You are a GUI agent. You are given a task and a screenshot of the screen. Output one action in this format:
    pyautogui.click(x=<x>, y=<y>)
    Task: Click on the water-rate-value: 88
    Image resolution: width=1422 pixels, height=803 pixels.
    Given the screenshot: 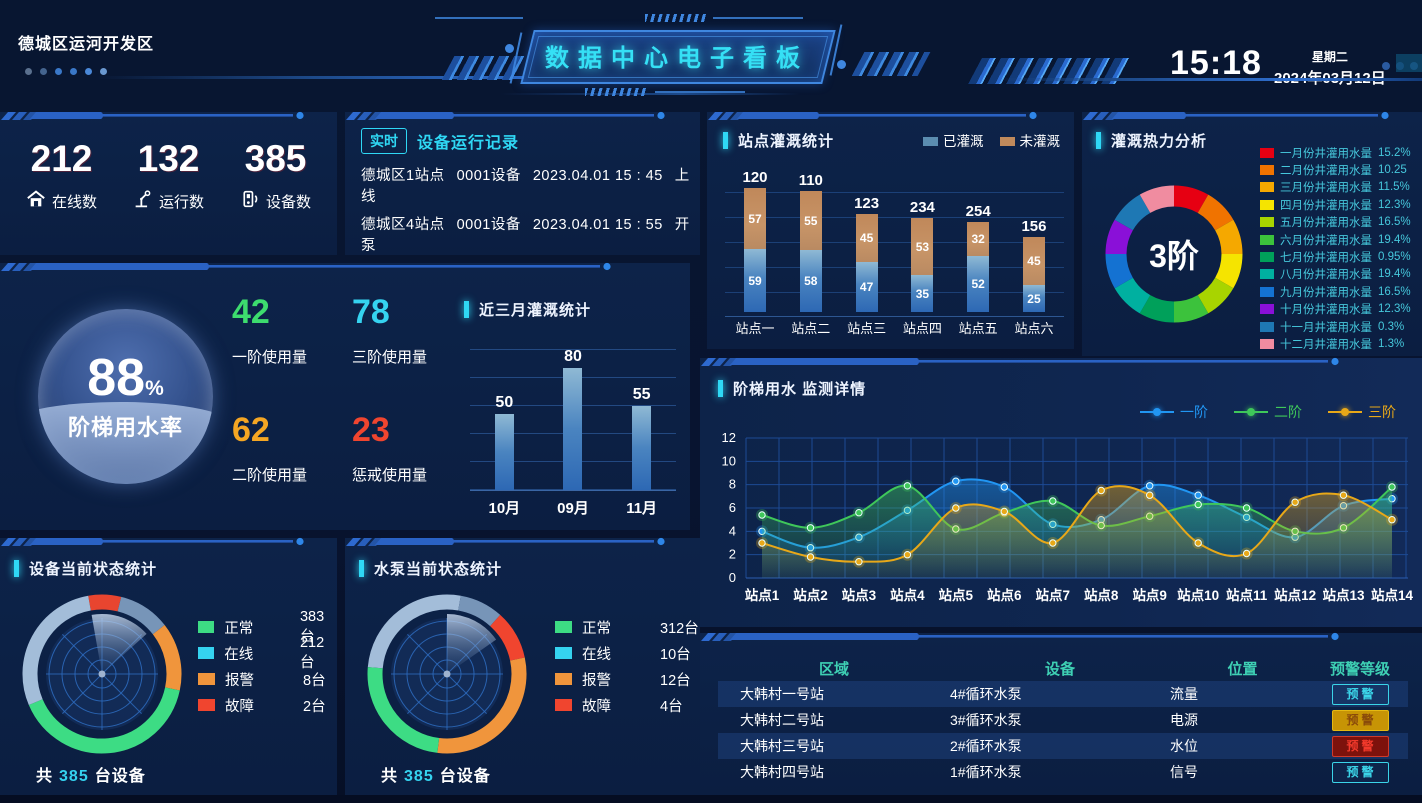 What is the action you would take?
    pyautogui.click(x=116, y=377)
    